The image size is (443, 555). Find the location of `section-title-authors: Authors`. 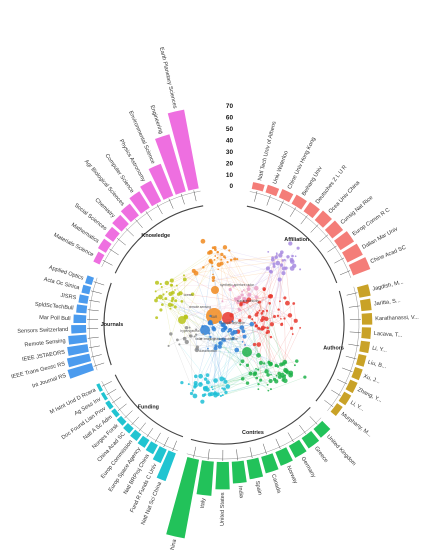

section-title-authors: Authors is located at coordinates (333, 348).